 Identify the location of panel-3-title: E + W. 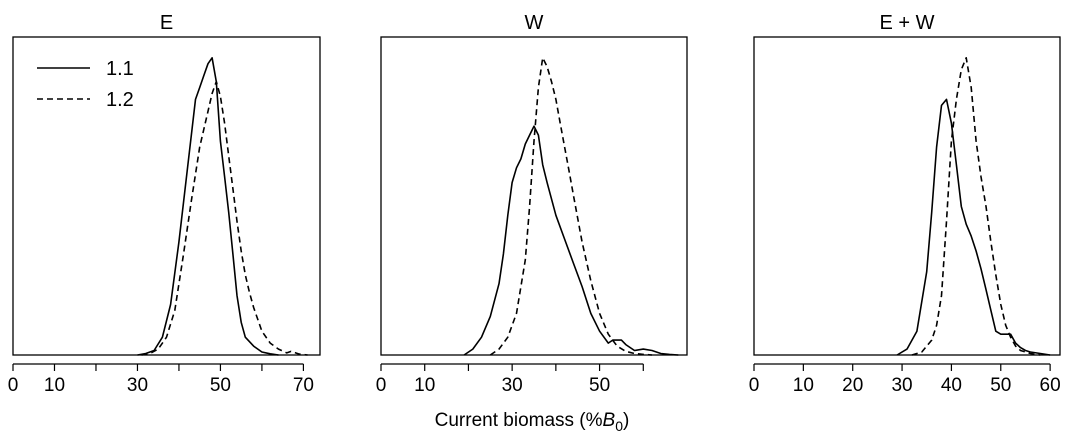
(906, 23).